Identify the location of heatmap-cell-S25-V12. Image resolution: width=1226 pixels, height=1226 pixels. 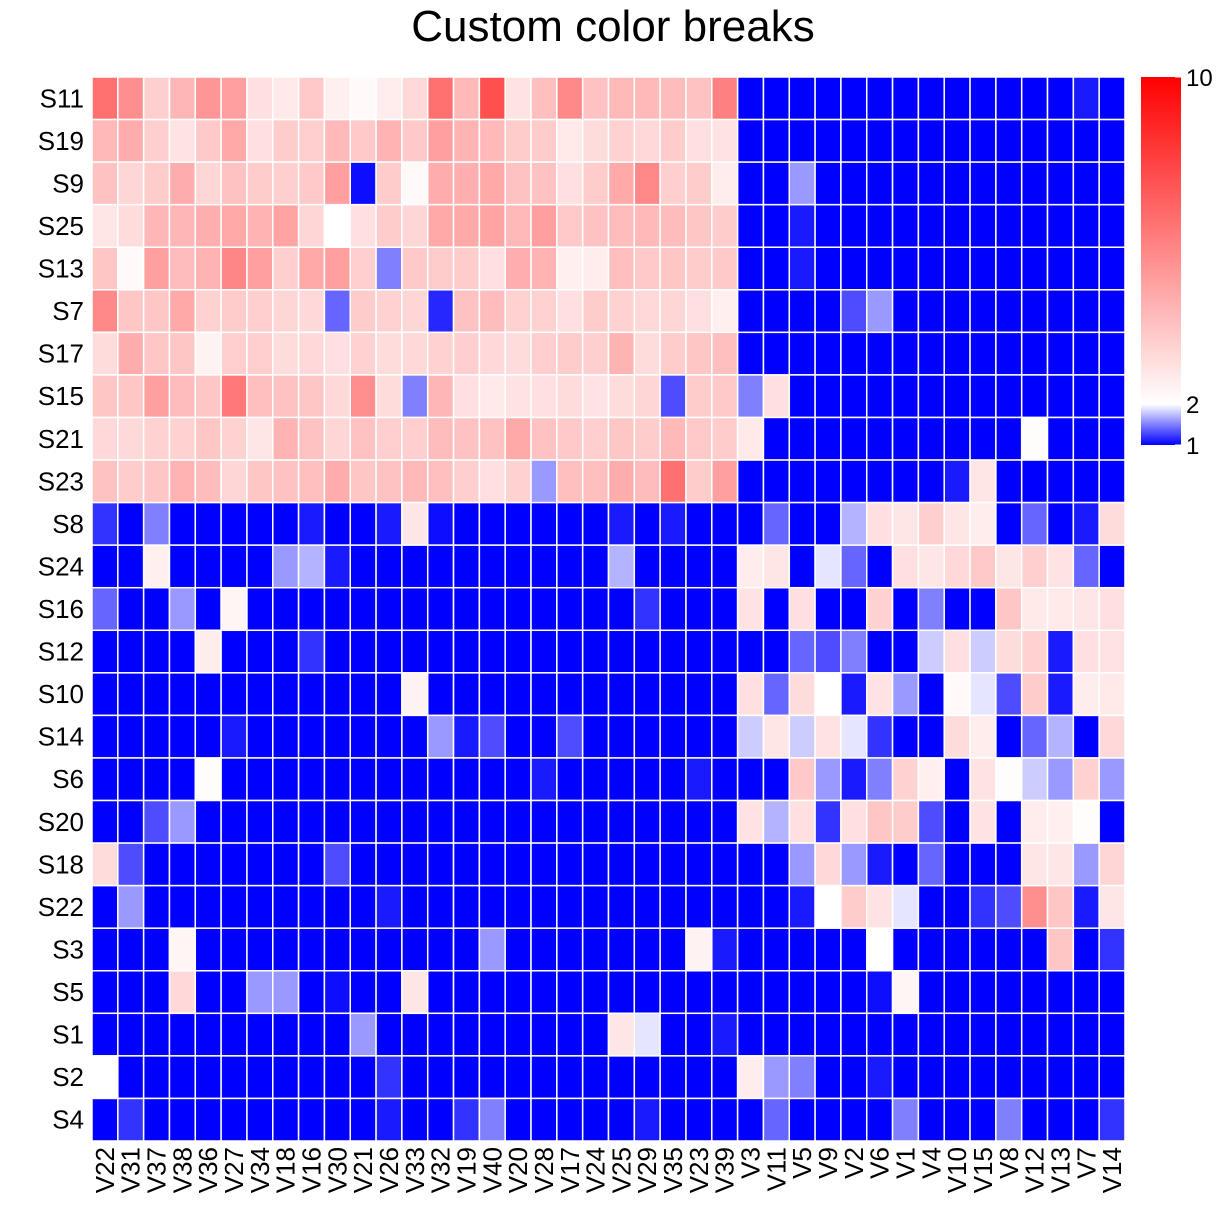
(1034, 225).